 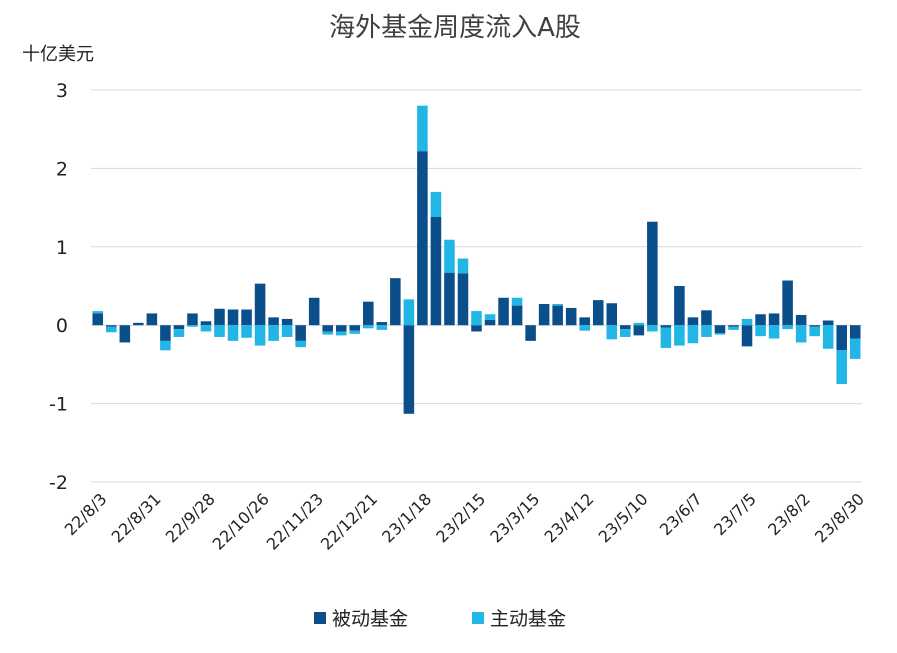 What do you see at coordinates (514, 517) in the screenshot?
I see `x-tick-label: 23/3/15` at bounding box center [514, 517].